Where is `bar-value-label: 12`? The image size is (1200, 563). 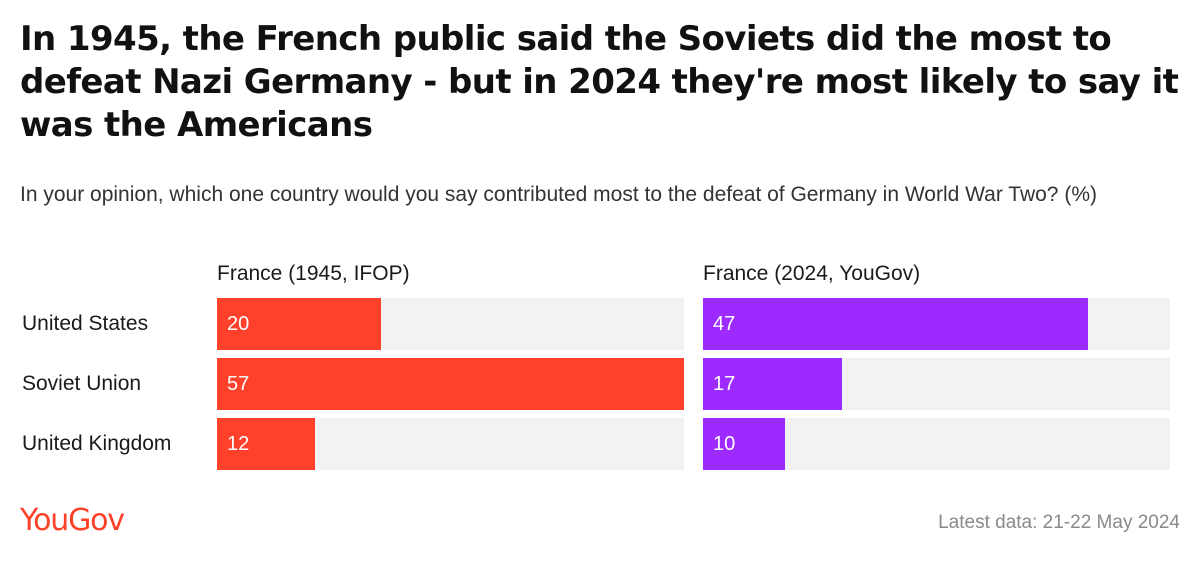 bar-value-label: 12 is located at coordinates (238, 444).